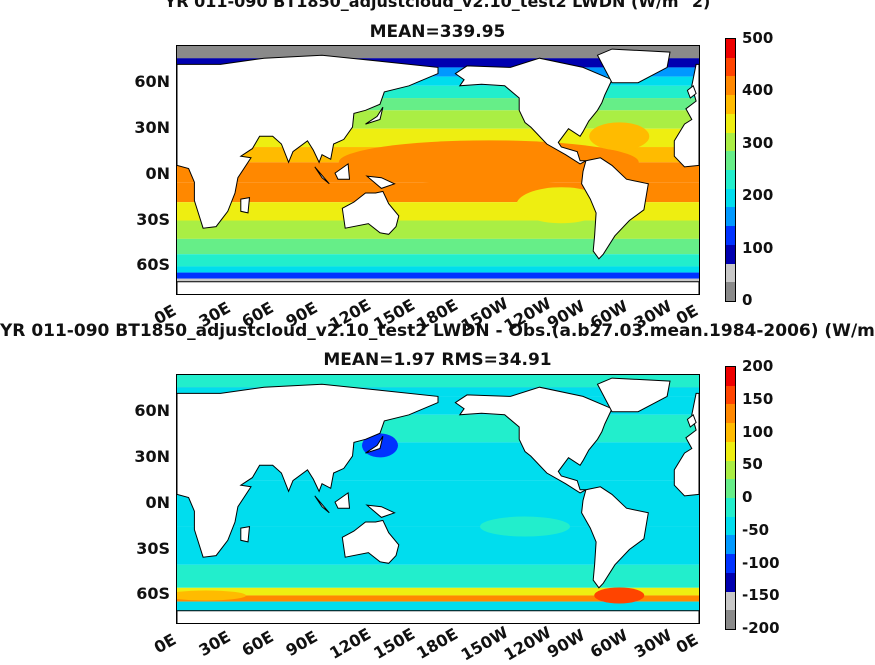 This screenshot has height=665, width=875. Describe the element at coordinates (393, 643) in the screenshot. I see `lon-tick-label: 150E` at that location.